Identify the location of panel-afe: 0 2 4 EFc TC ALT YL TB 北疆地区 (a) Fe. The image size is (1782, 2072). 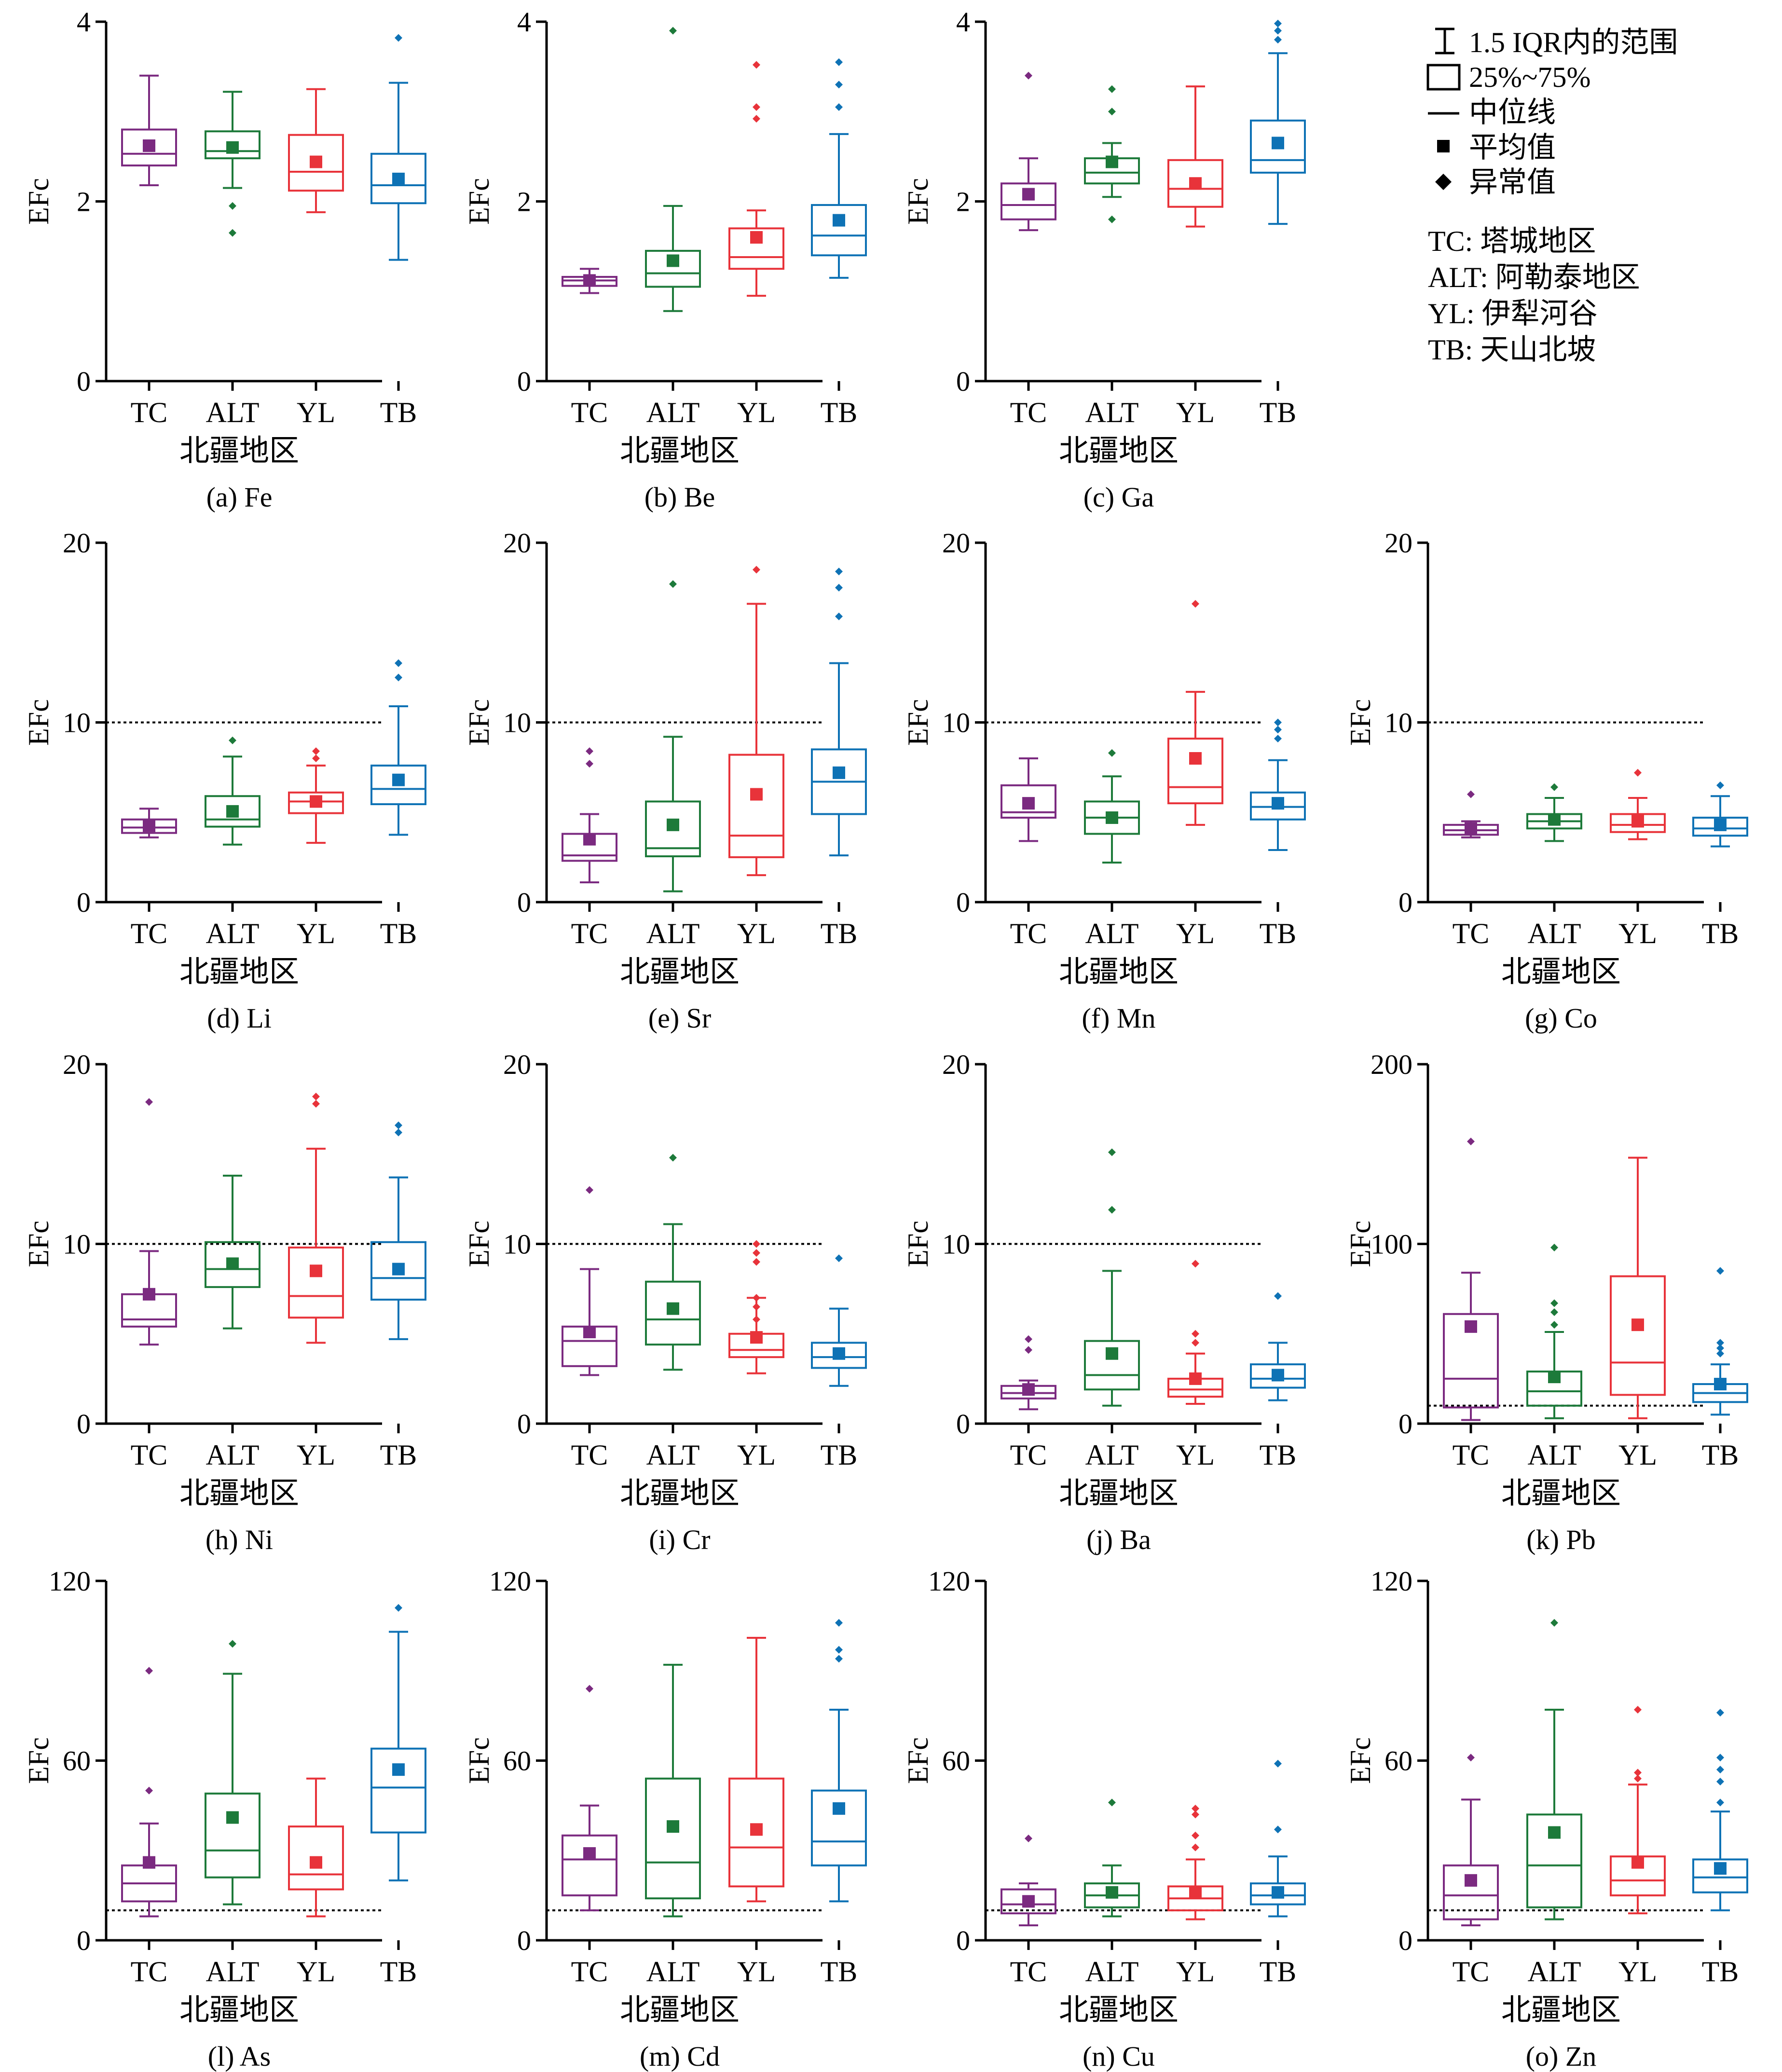
(224, 259).